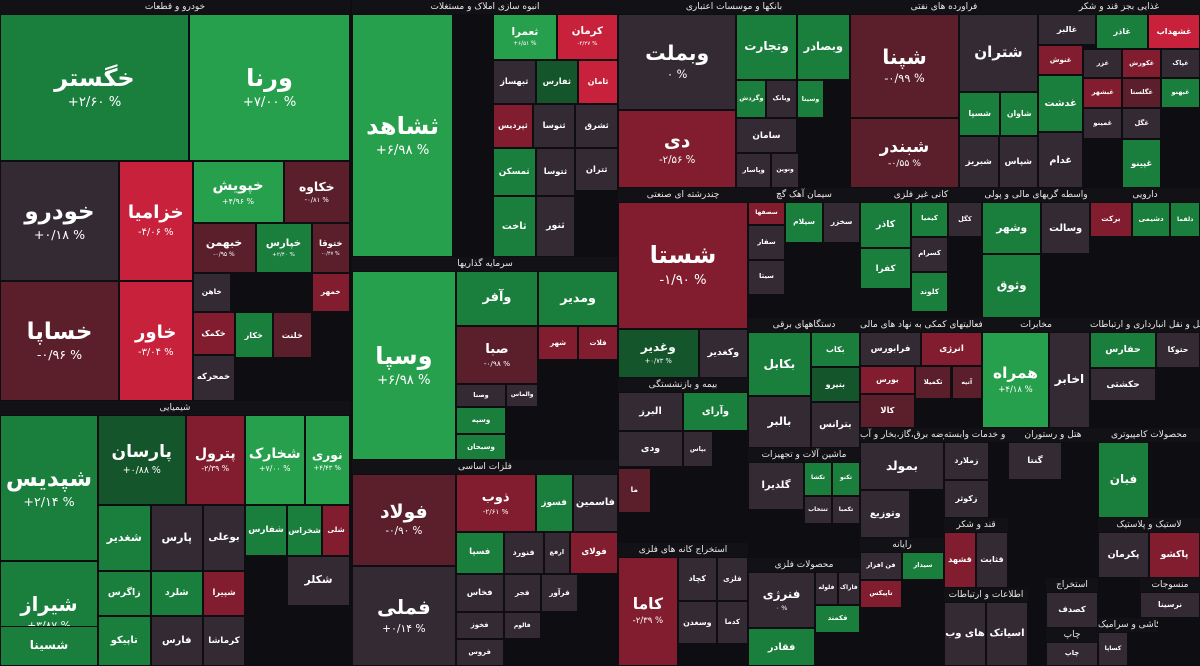 This screenshot has width=1200, height=666. What do you see at coordinates (594, 552) in the screenshot?
I see `stock-tile: فولای` at bounding box center [594, 552].